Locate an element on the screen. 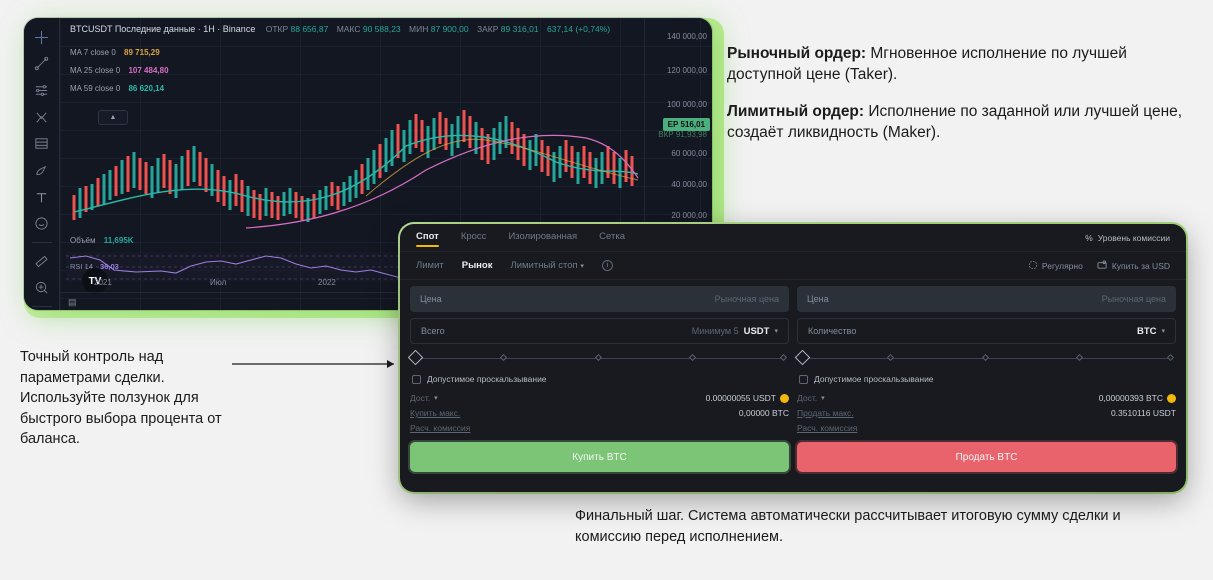  recurring-button: Регулярно is located at coordinates (1055, 266).